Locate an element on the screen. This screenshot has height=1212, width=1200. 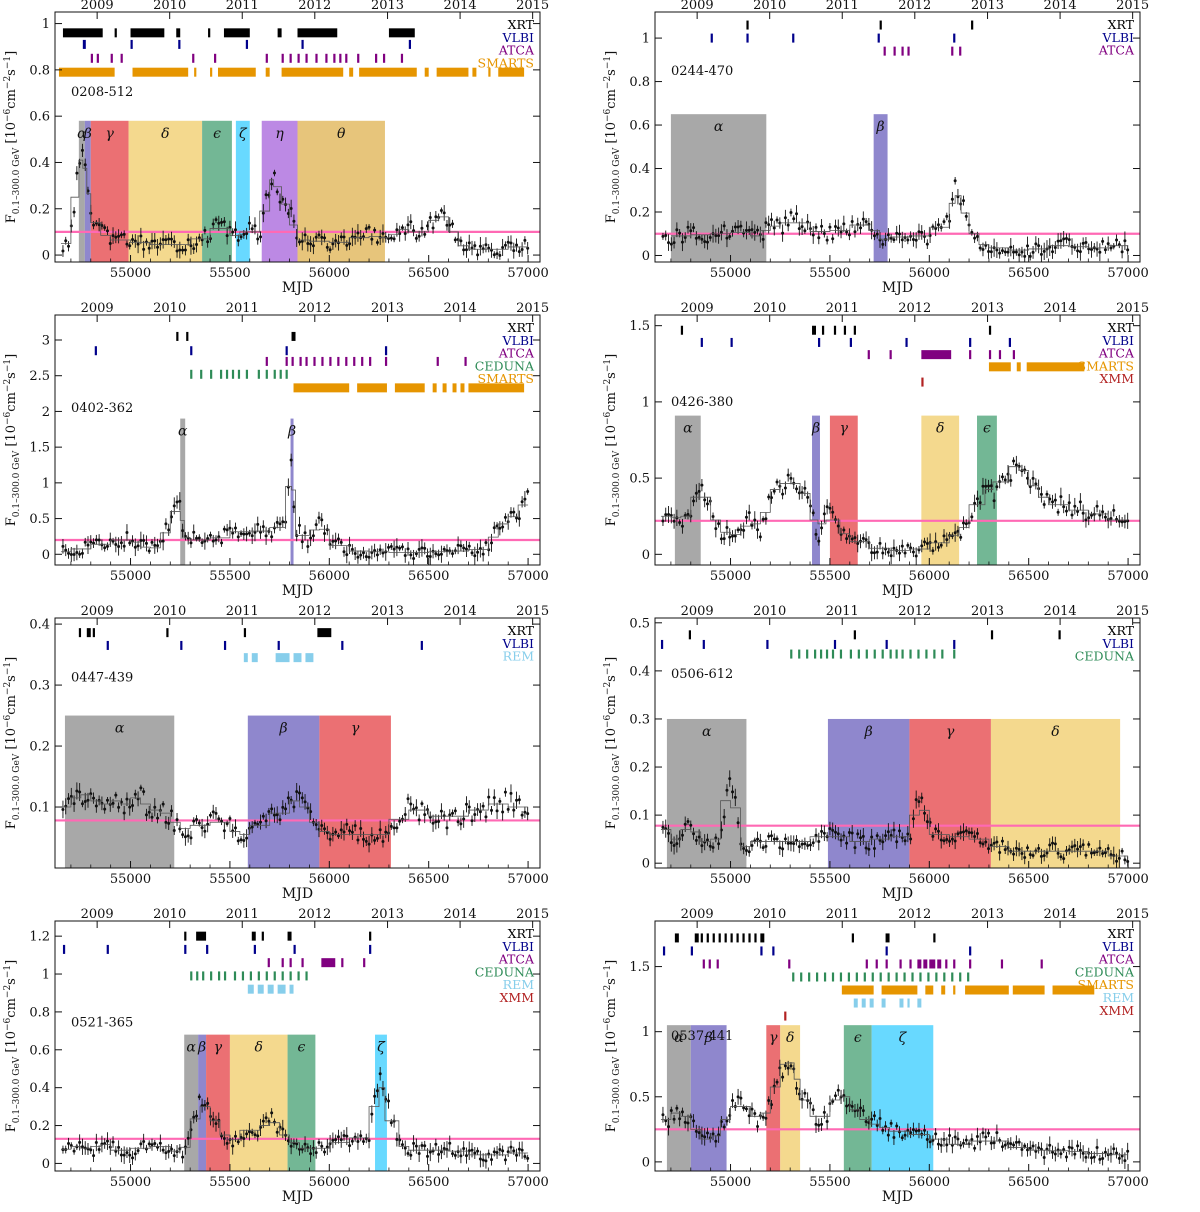
y-tick-label: 0.1 is located at coordinates (39, 808).